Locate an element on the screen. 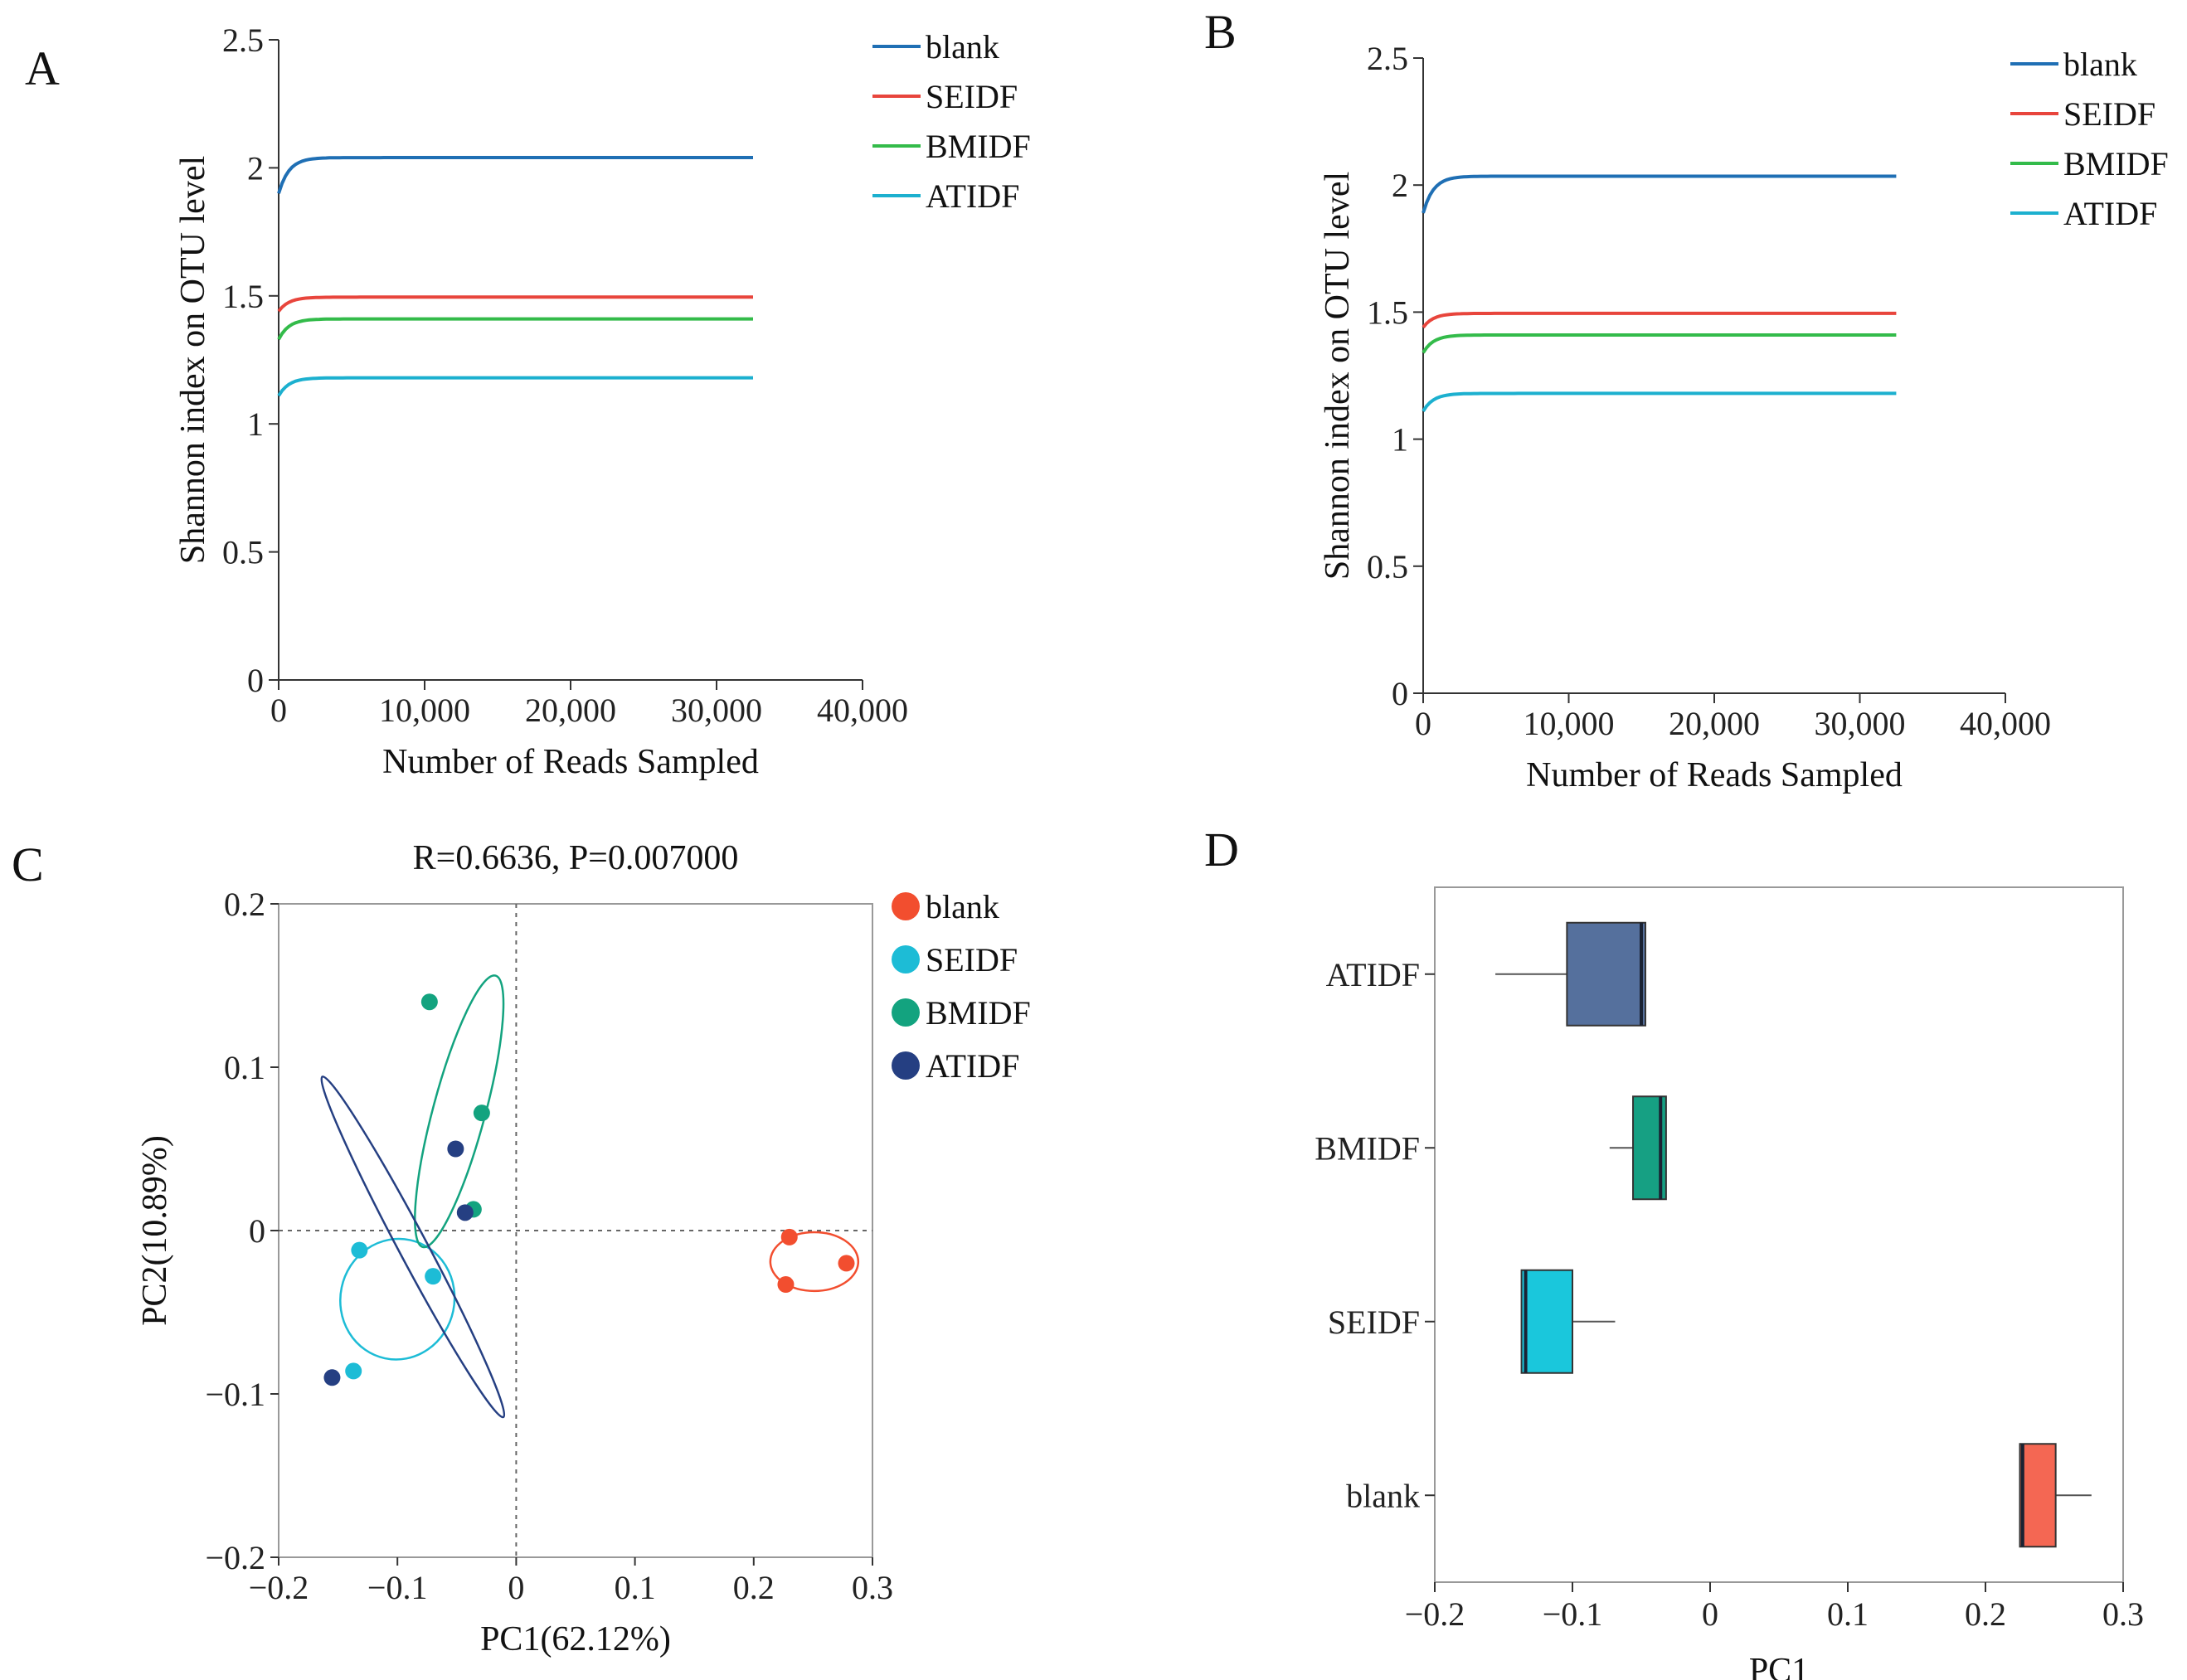 Image resolution: width=2187 pixels, height=1680 pixels. y-tick-label: ATIDF is located at coordinates (1373, 974).